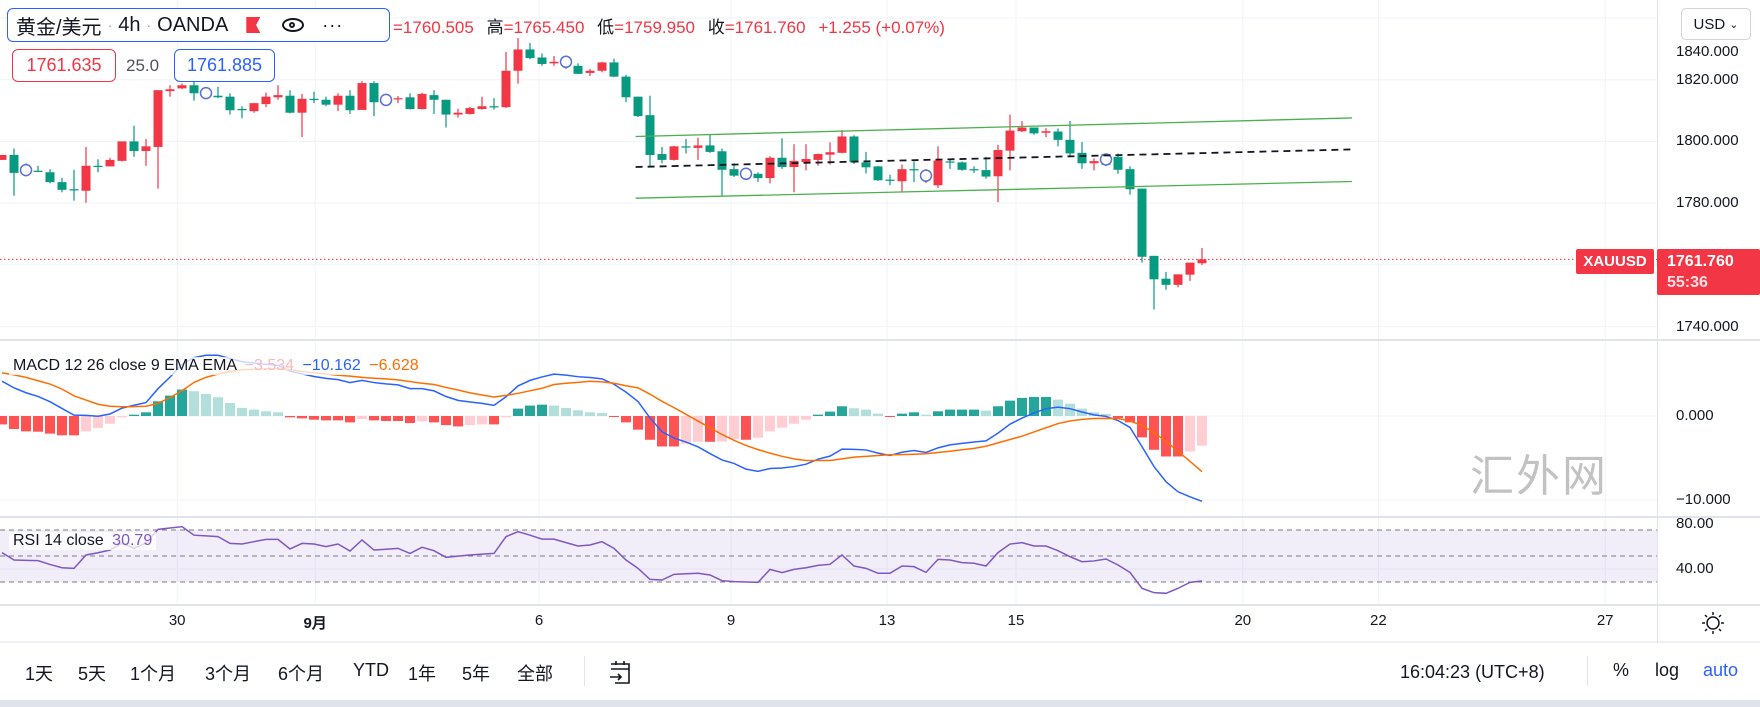 Image resolution: width=1760 pixels, height=707 pixels. Describe the element at coordinates (1721, 670) in the screenshot. I see `auto-scale-button: auto` at that location.